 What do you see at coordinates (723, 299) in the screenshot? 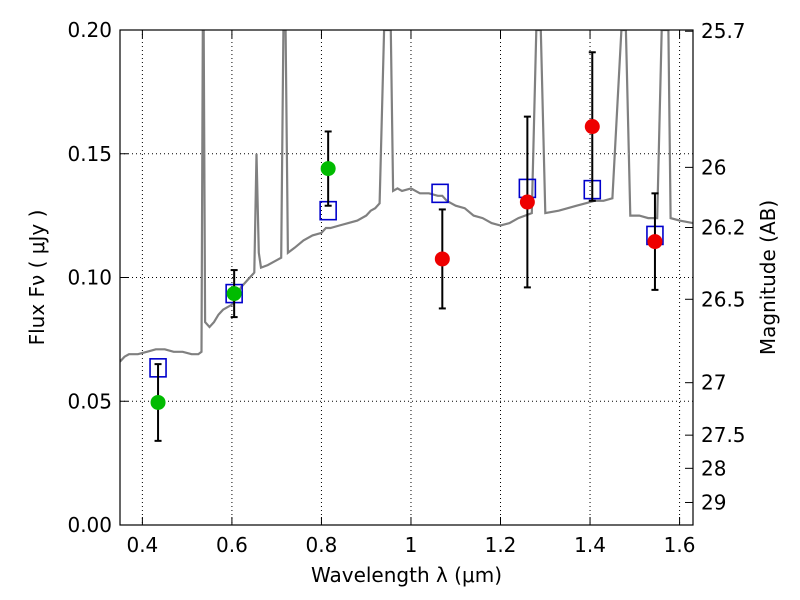
I see `y-right-tick-label: 26.5` at bounding box center [723, 299].